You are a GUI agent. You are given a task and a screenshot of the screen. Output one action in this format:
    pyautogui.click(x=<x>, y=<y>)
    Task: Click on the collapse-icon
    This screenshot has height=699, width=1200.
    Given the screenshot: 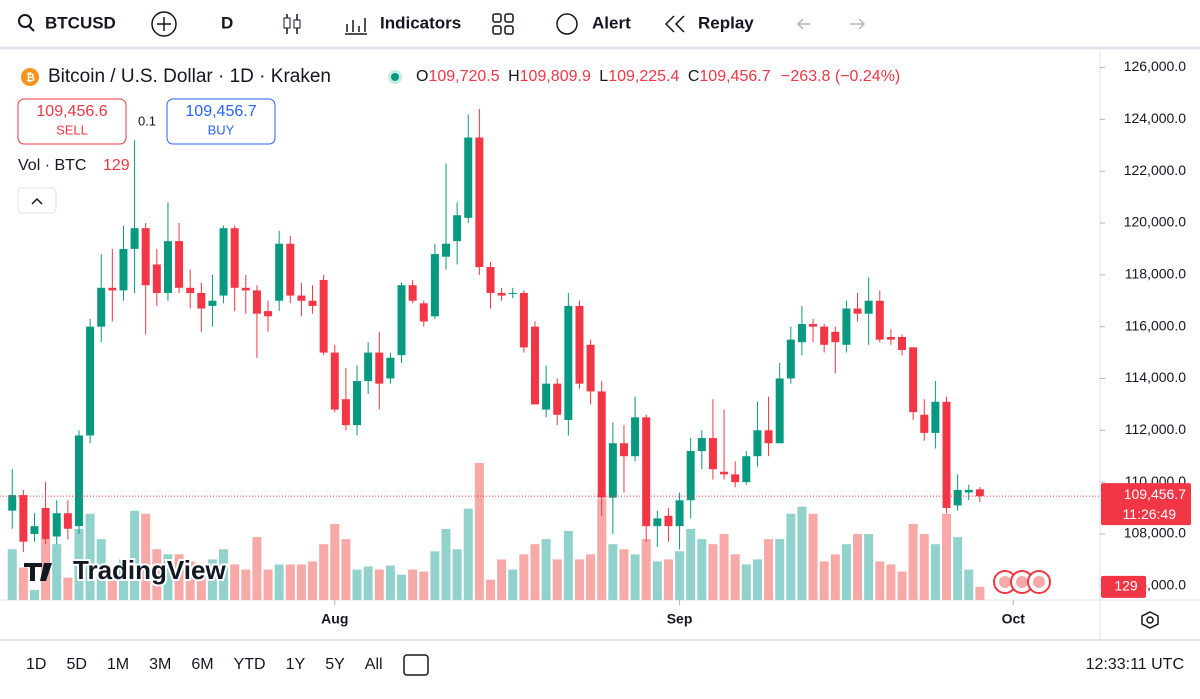 What is the action you would take?
    pyautogui.click(x=37, y=201)
    